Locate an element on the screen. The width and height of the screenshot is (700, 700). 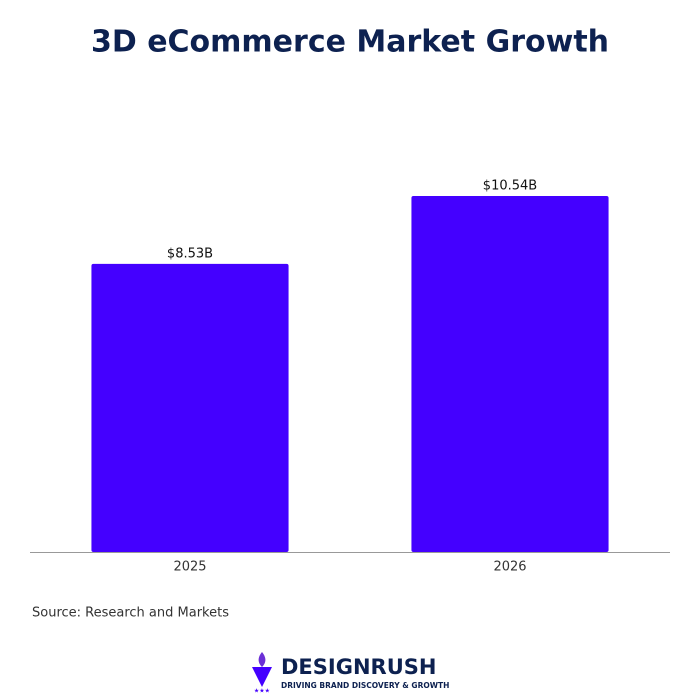
logo-icon: ★★★ is located at coordinates (262, 673).